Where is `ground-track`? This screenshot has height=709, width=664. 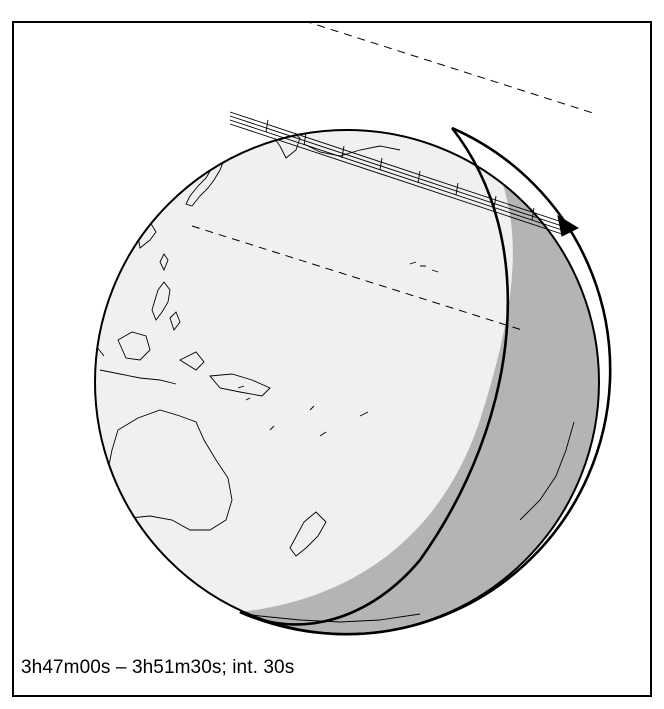
ground-track is located at coordinates (396, 173).